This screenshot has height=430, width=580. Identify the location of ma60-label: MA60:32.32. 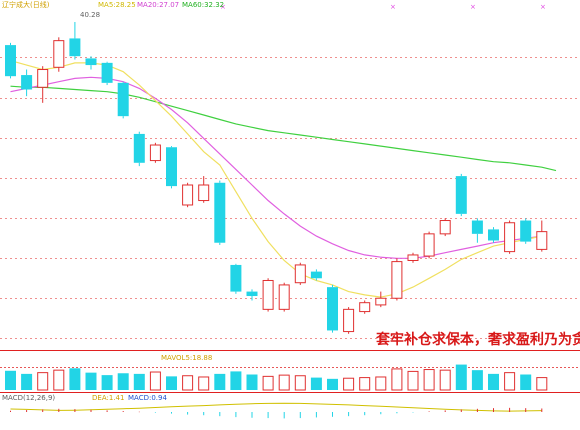
(203, 5).